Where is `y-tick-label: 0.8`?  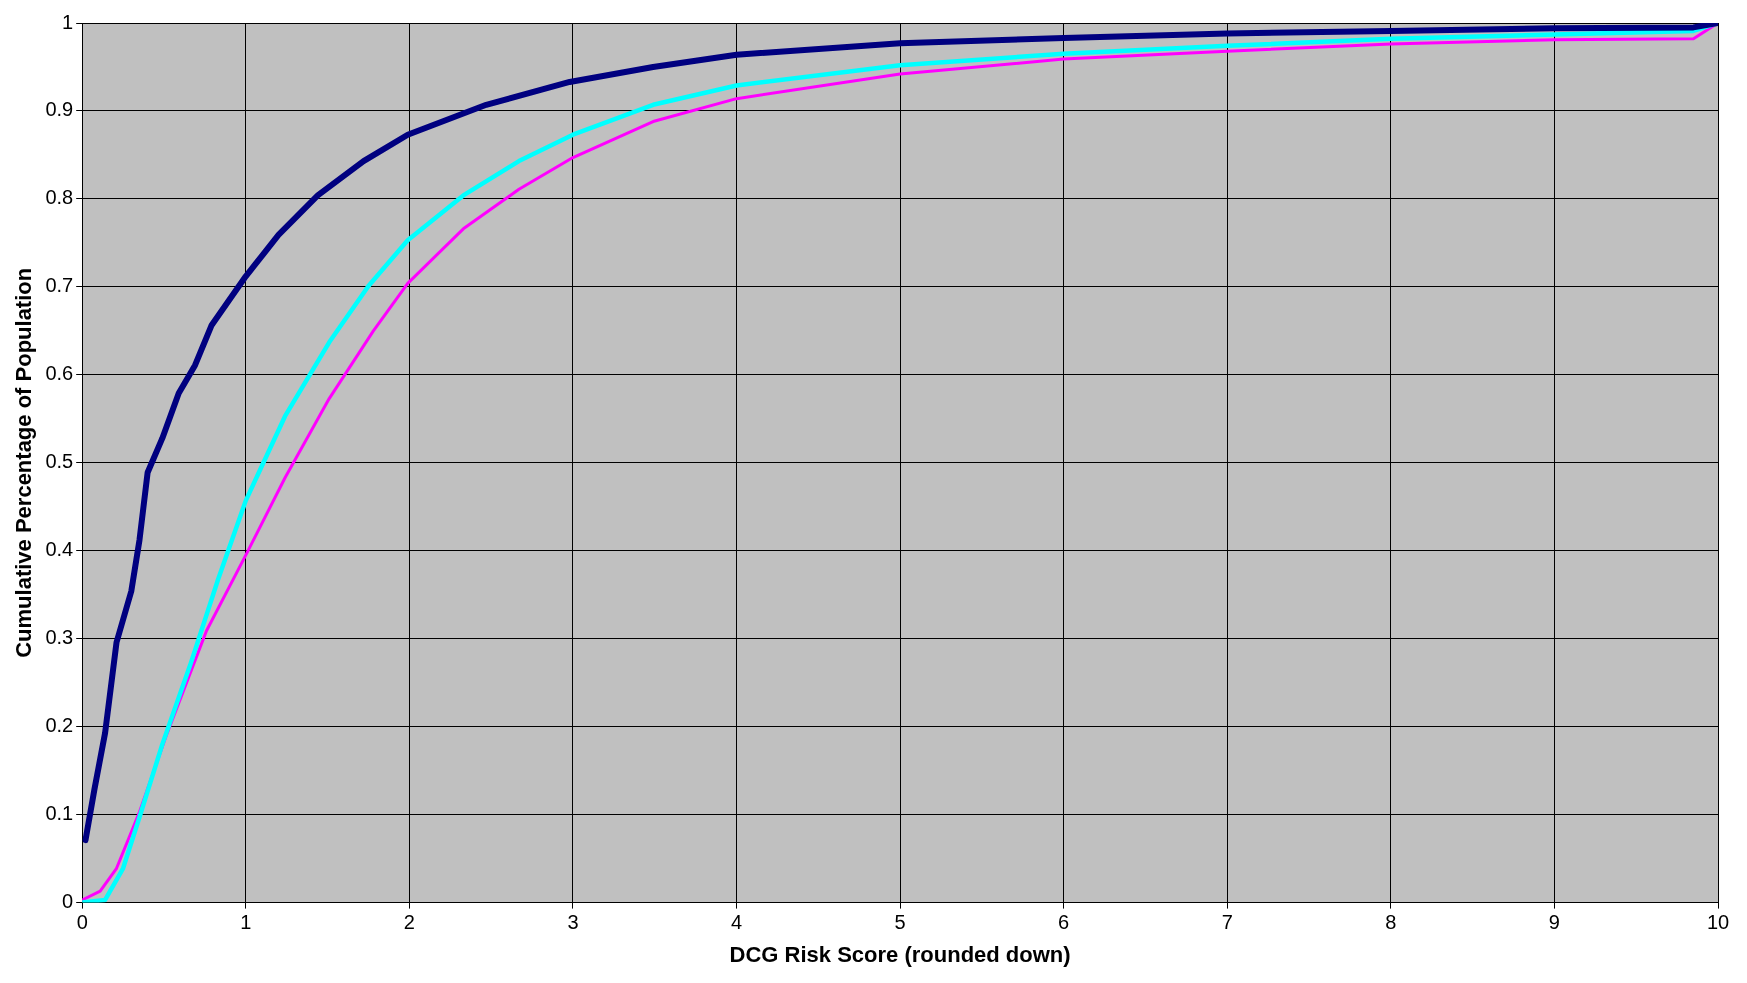 y-tick-label: 0.8 is located at coordinates (59, 197).